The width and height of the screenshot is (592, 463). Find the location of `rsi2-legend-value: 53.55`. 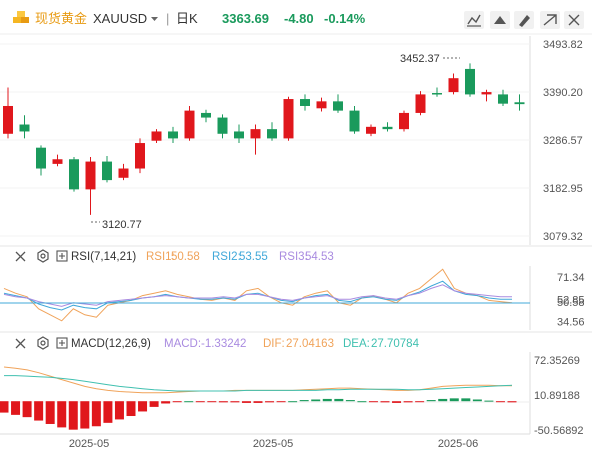

rsi2-legend-value: 53.55 is located at coordinates (253, 257).